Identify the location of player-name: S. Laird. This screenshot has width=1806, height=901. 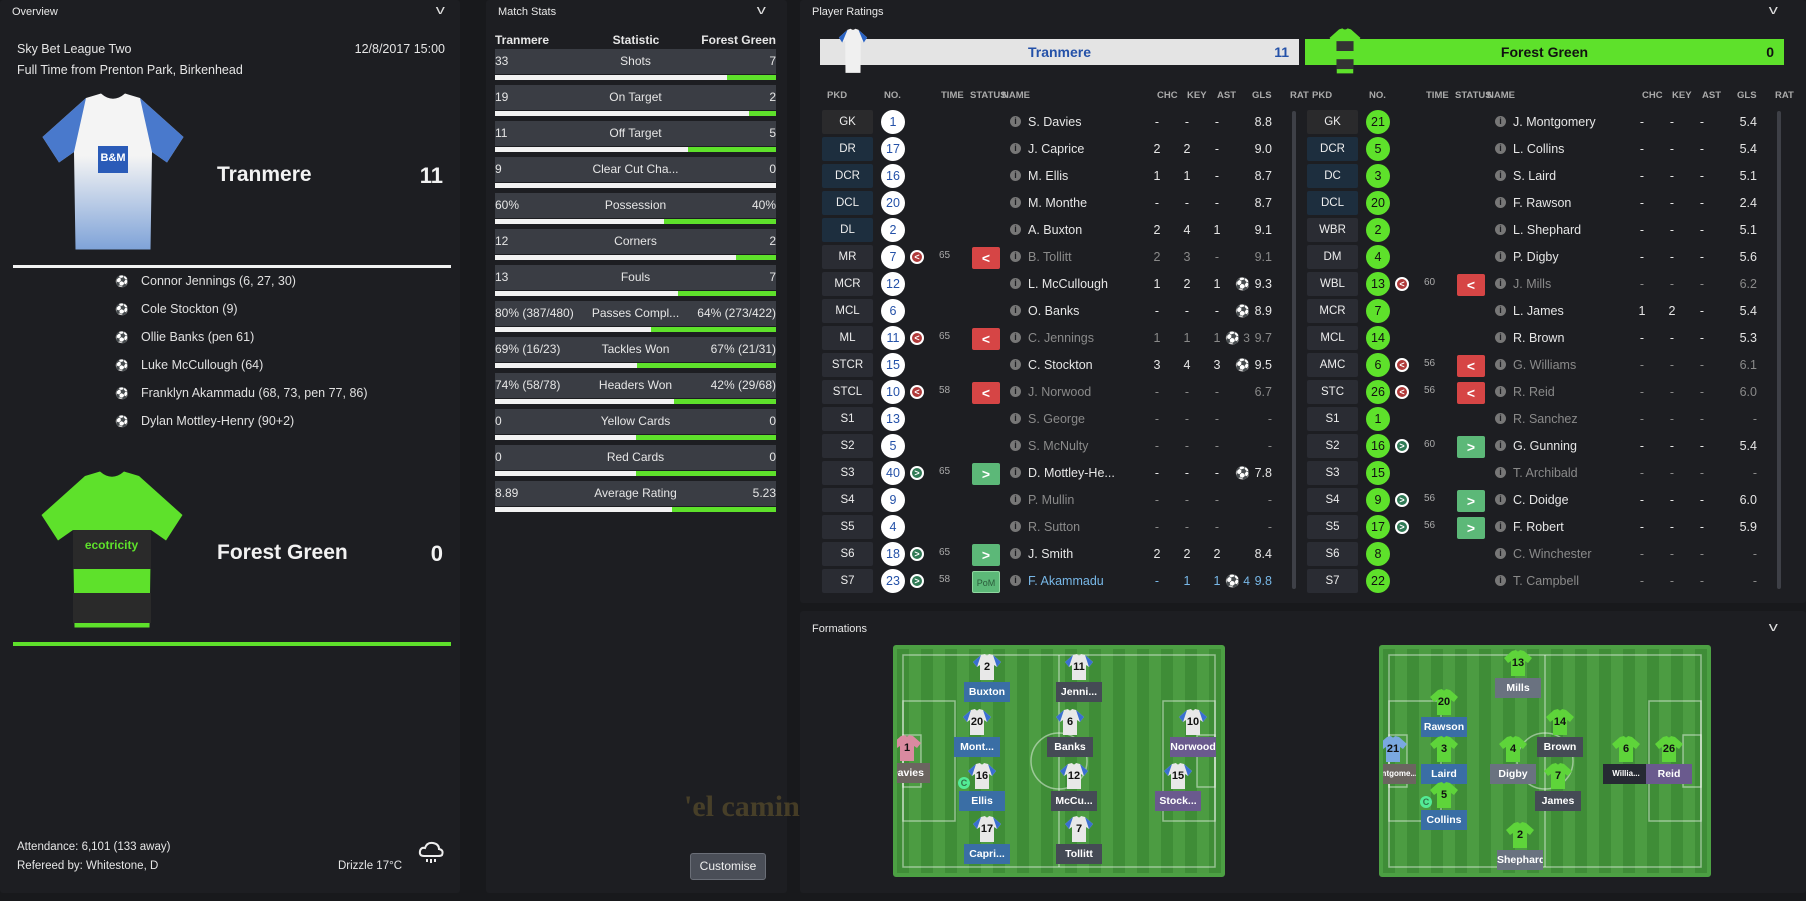
(1535, 176).